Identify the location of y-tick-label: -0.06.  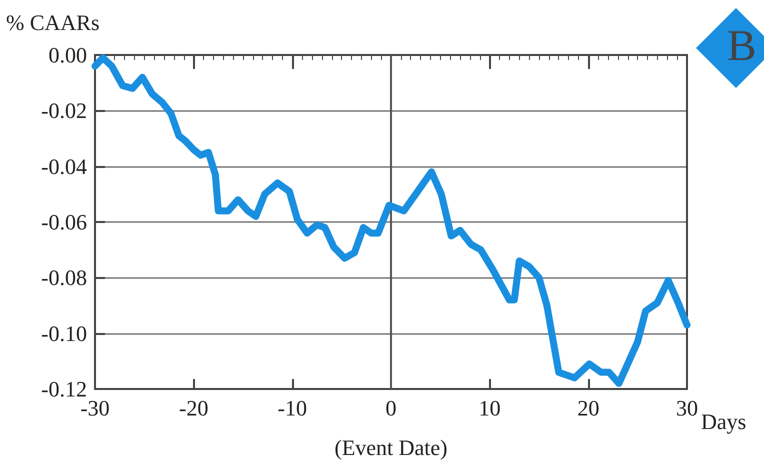
(64, 222).